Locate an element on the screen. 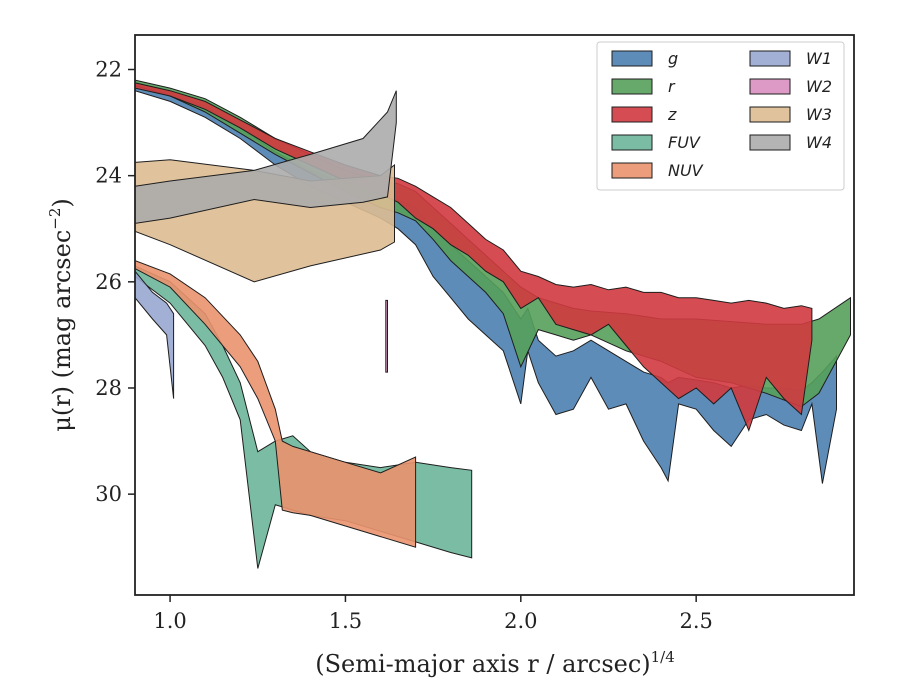 Image resolution: width=900 pixels, height=700 pixels. x-axis: 1.0 1.5 2.0 2.5 is located at coordinates (433, 614).